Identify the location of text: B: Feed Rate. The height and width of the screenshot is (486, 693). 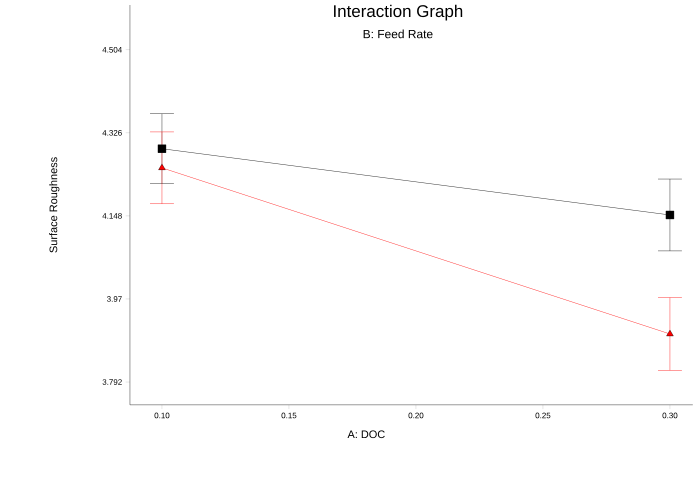
(398, 34).